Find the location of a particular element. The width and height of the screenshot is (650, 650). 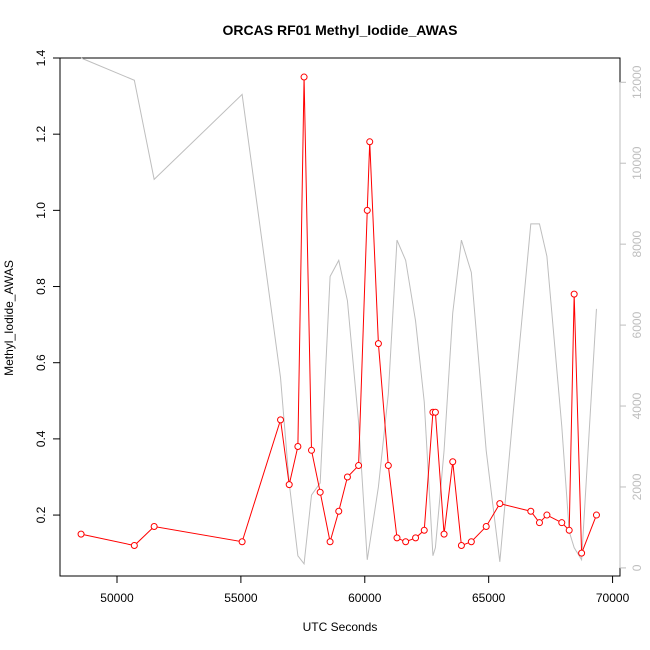

y-axis-label: Methyl_Iodide_AWAS is located at coordinates (9, 318).